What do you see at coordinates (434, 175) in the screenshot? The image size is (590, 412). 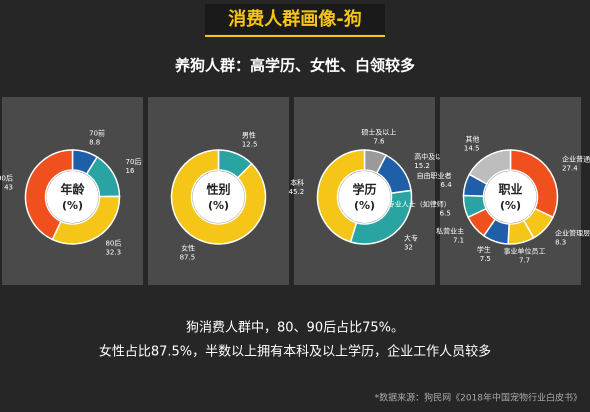 I see `slice-label: 自由职业者` at bounding box center [434, 175].